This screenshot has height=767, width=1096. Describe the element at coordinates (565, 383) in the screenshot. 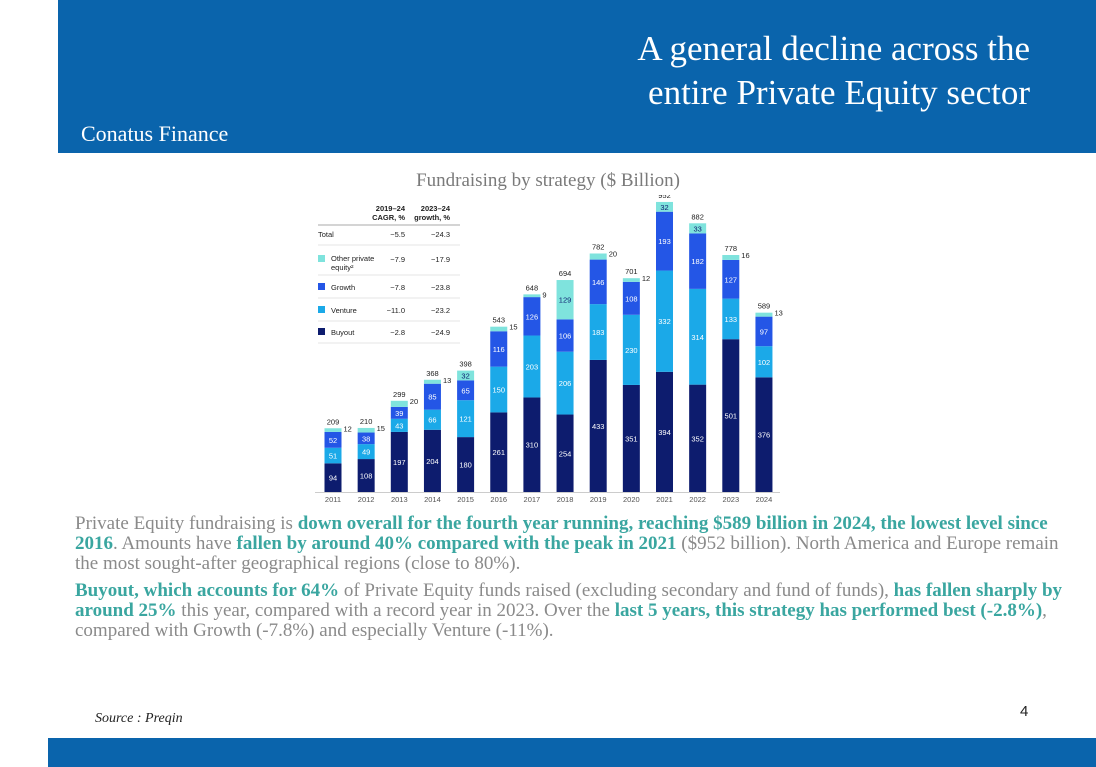

I see `bar-label-venture-2018: 206` at that location.